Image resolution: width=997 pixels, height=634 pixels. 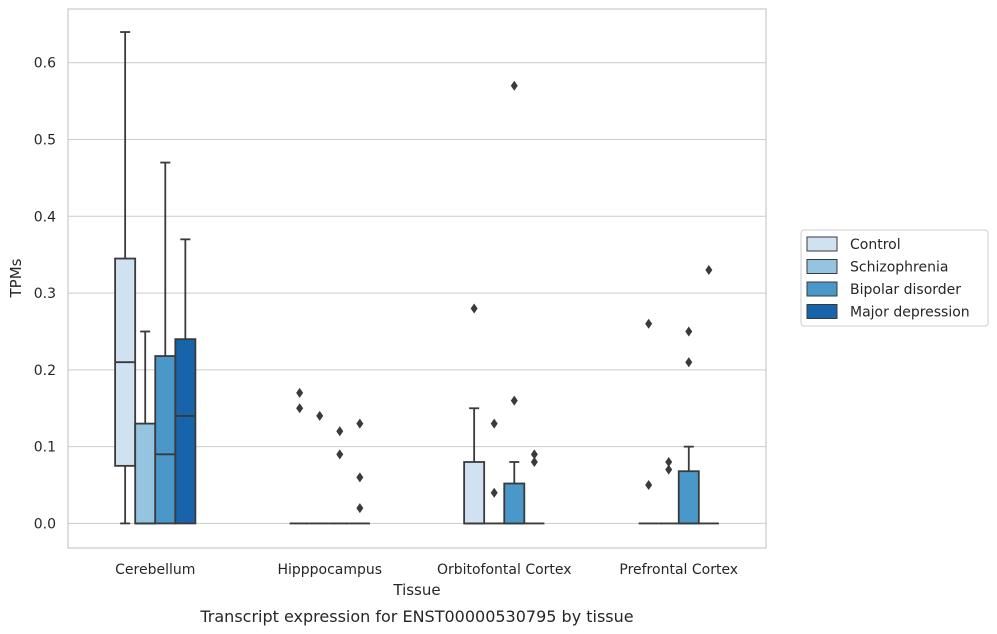 What do you see at coordinates (45, 64) in the screenshot?
I see `y-tick-label: 0.6` at bounding box center [45, 64].